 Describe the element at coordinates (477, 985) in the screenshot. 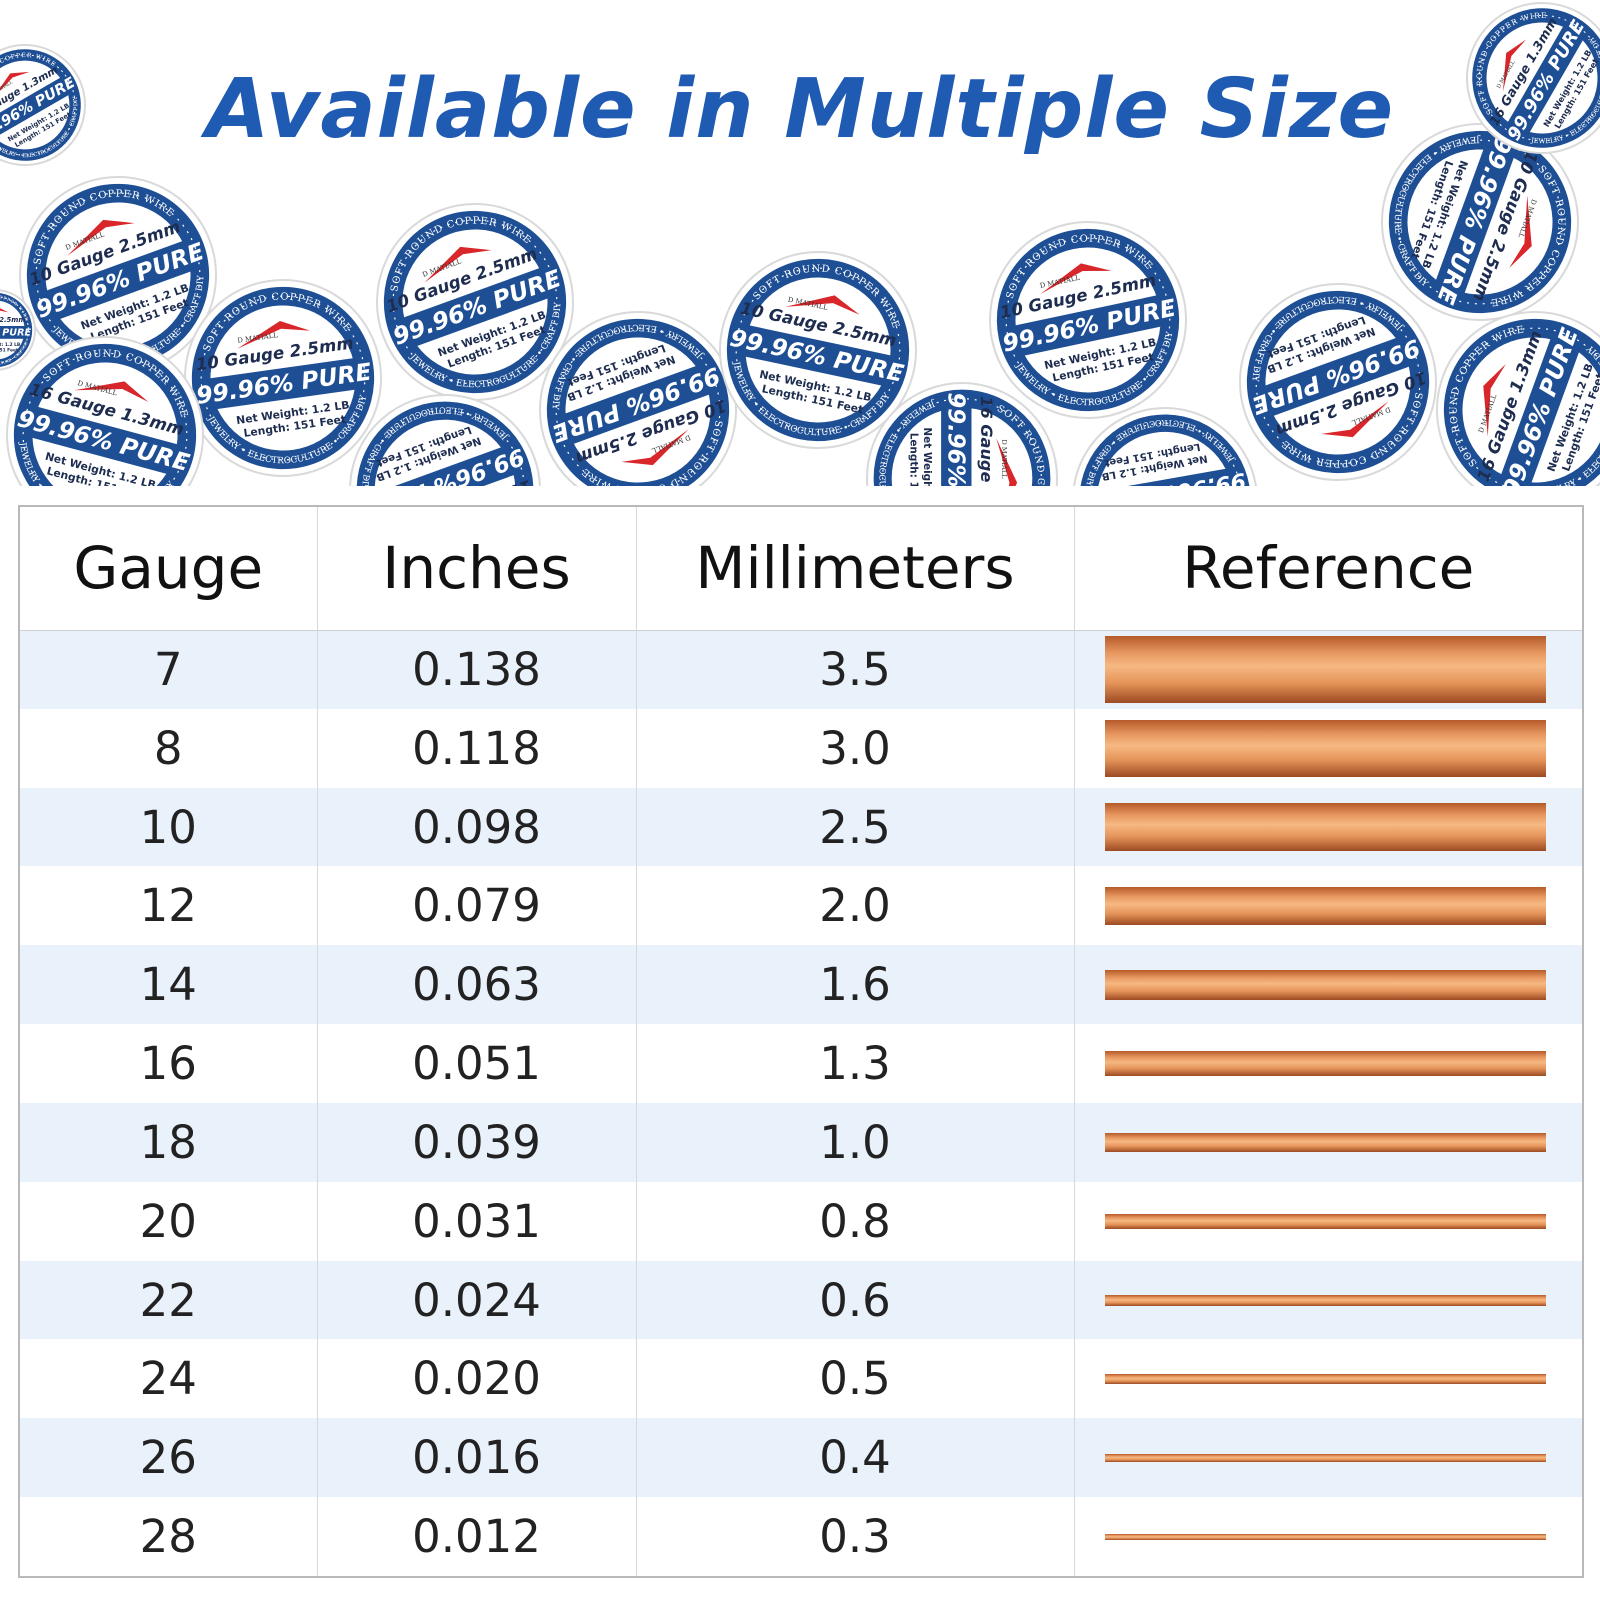

I see `inches-cell: 0.063` at that location.